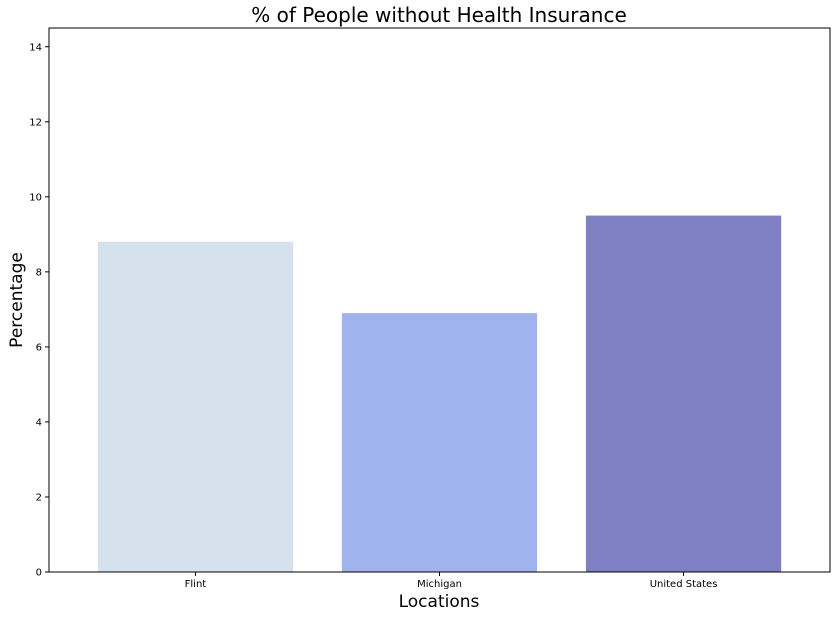 The height and width of the screenshot is (618, 837). What do you see at coordinates (17, 300) in the screenshot?
I see `y-axis-label: Percentage` at bounding box center [17, 300].